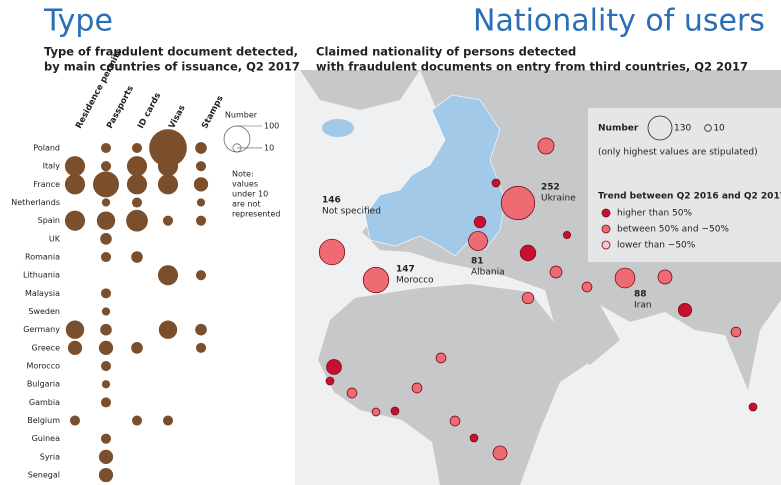 This screenshot has width=781, height=485. What do you see at coordinates (246, 204) in the screenshot?
I see `note: are not` at bounding box center [246, 204].